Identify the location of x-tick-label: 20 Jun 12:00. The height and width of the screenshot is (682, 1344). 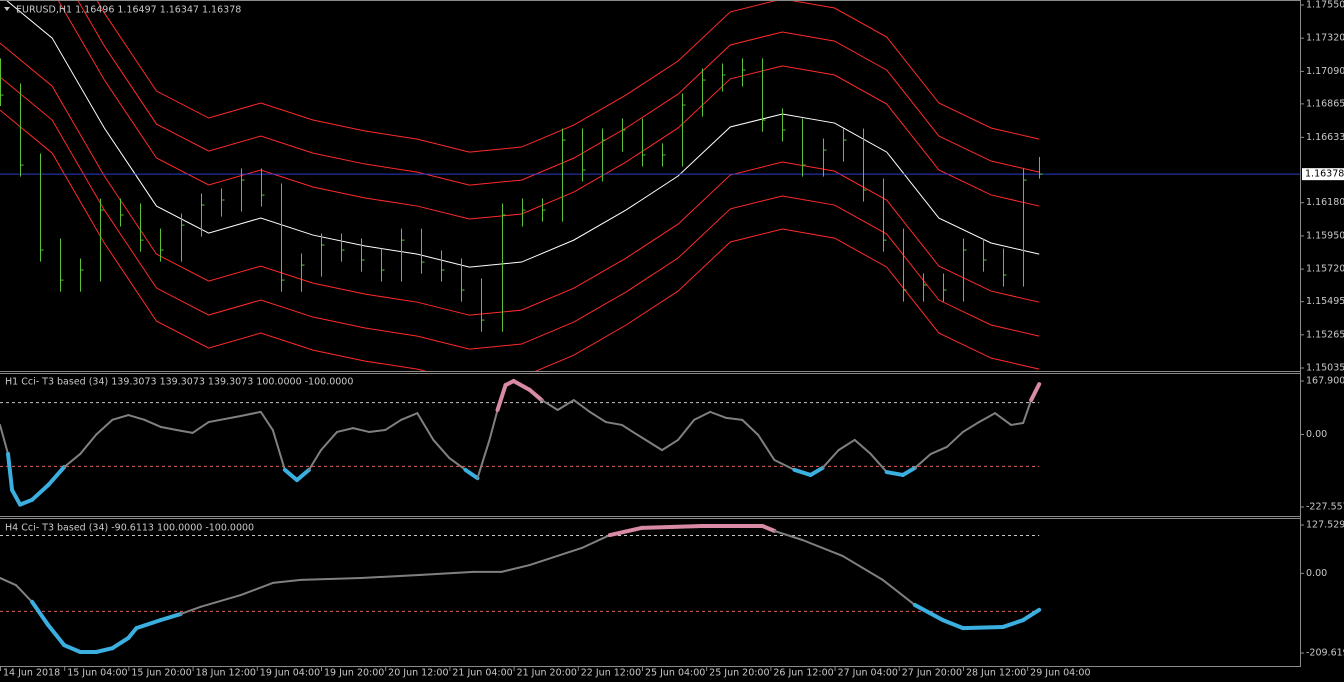
(418, 673).